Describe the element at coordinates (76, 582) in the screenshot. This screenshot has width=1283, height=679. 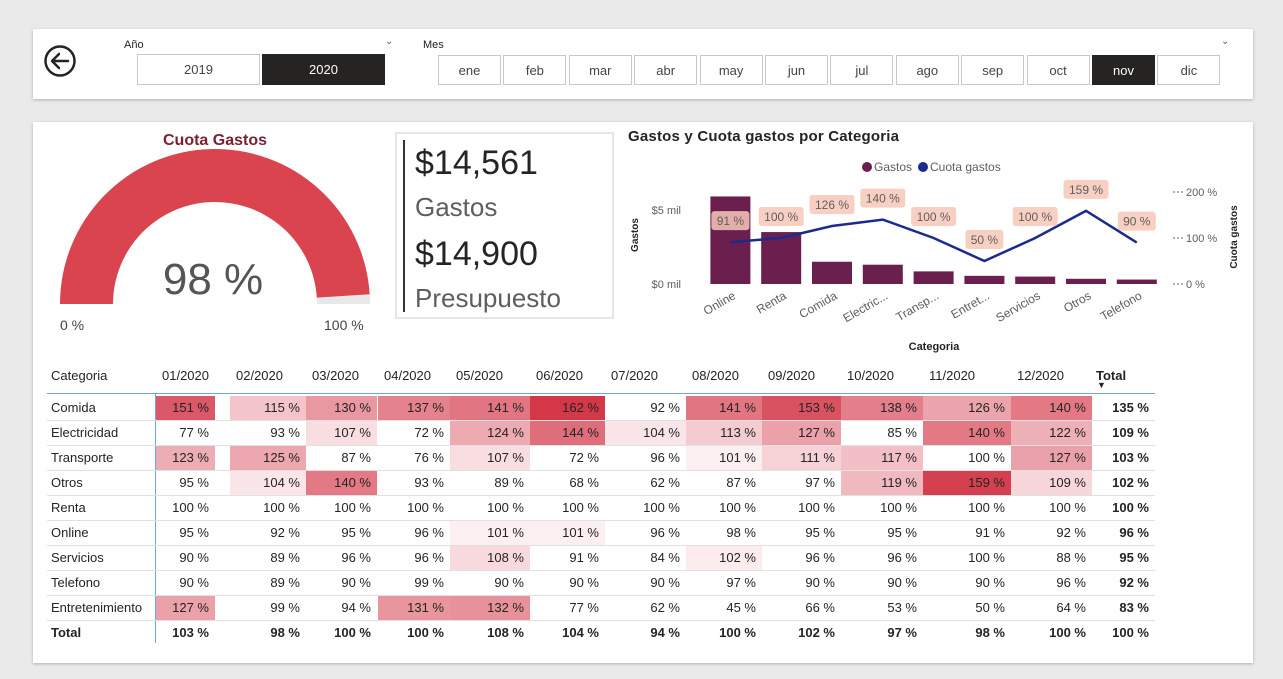
I see `matrix-row-label: Telefono` at that location.